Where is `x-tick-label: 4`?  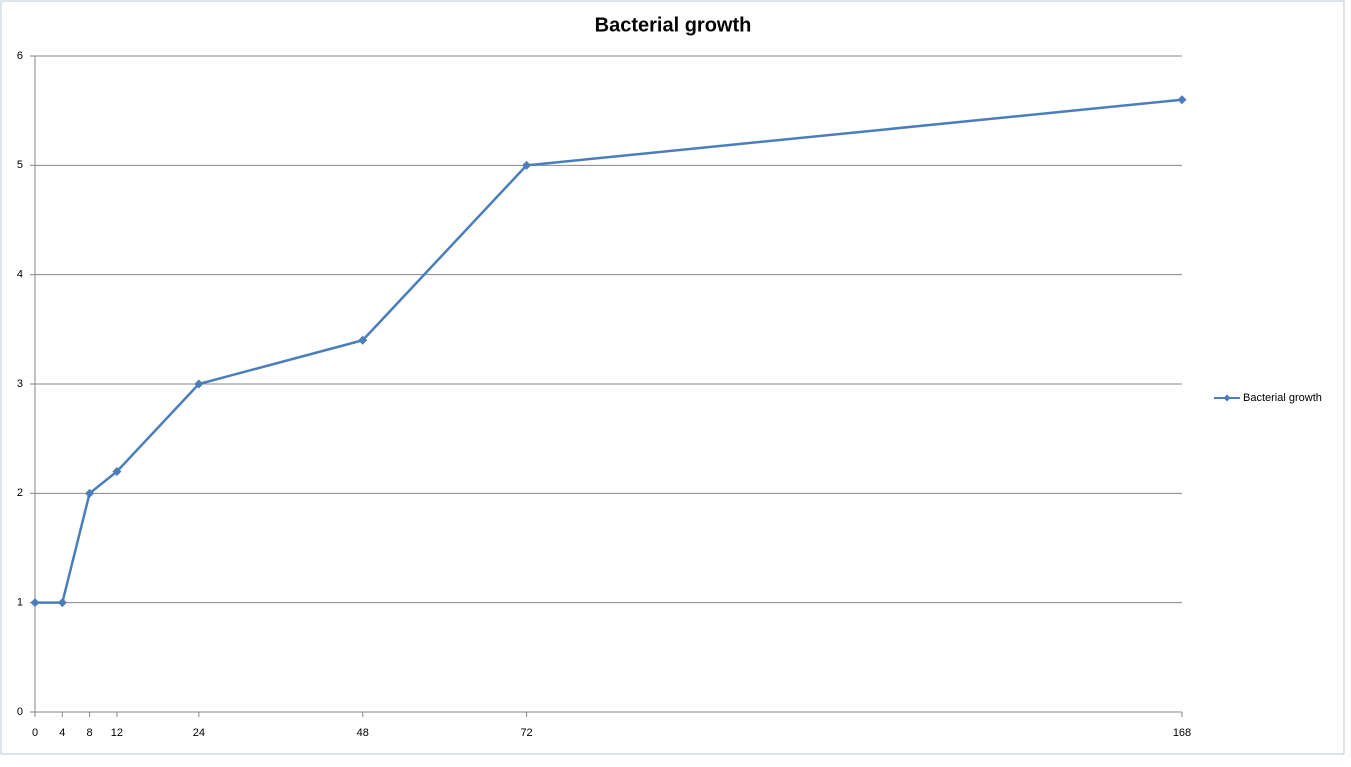 x-tick-label: 4 is located at coordinates (62, 733).